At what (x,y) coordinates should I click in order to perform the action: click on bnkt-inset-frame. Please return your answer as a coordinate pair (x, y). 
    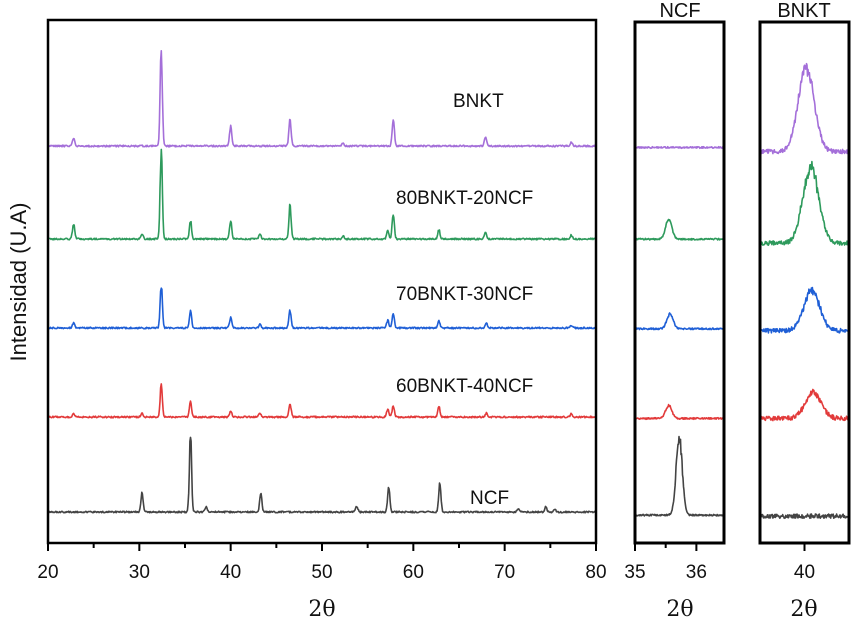
    Looking at the image, I should click on (804, 282).